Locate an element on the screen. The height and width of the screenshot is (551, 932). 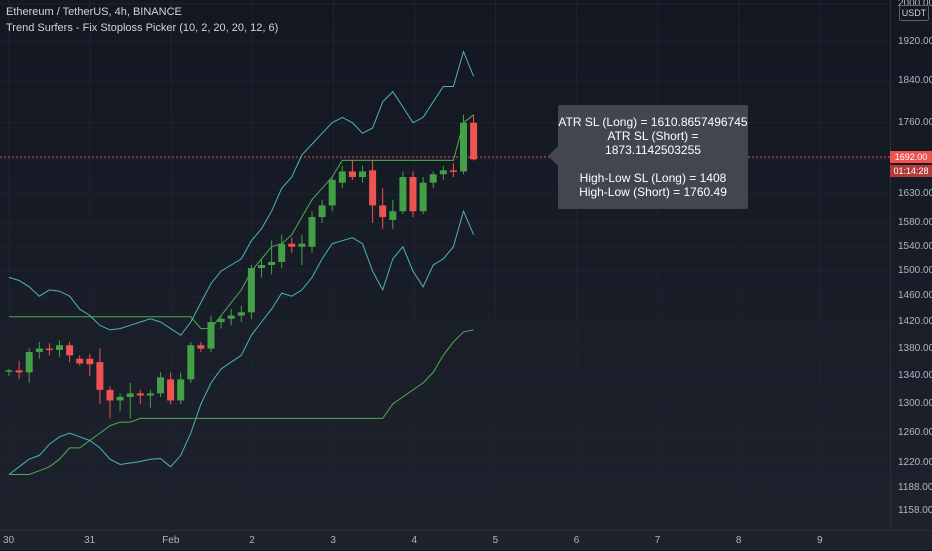
current-price-label: 1692.00 is located at coordinates (911, 157).